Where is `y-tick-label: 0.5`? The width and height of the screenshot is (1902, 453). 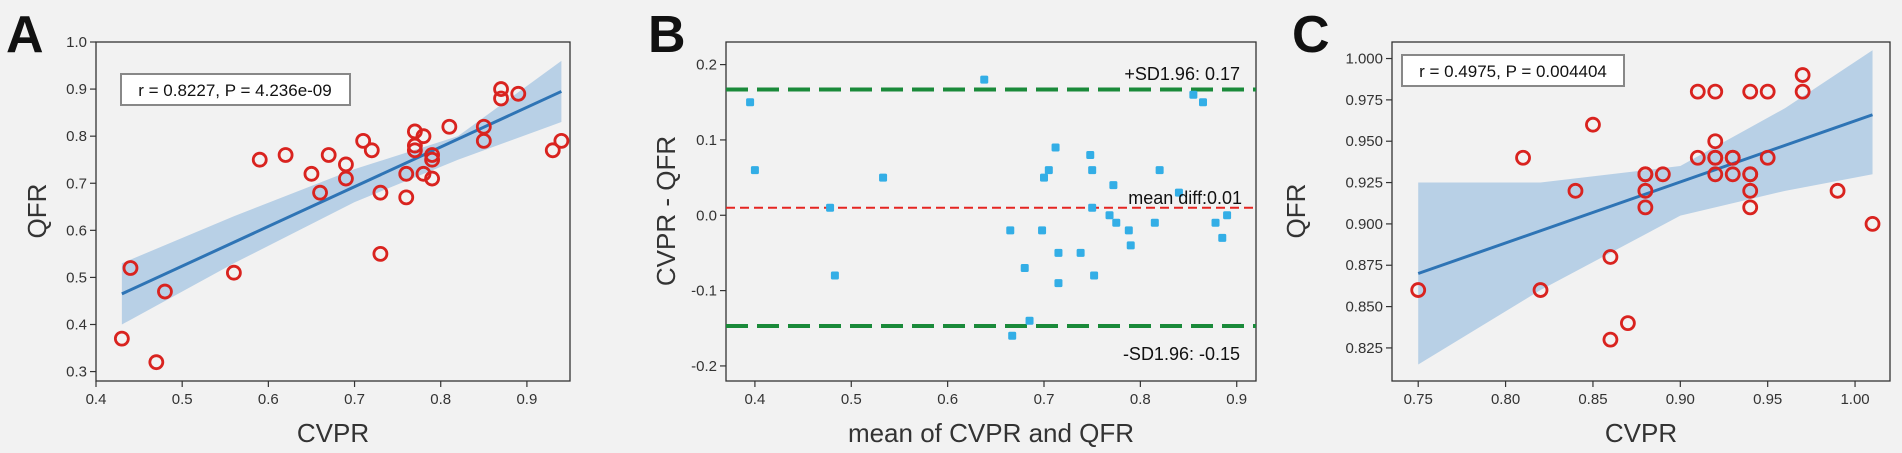 y-tick-label: 0.5 is located at coordinates (76, 277).